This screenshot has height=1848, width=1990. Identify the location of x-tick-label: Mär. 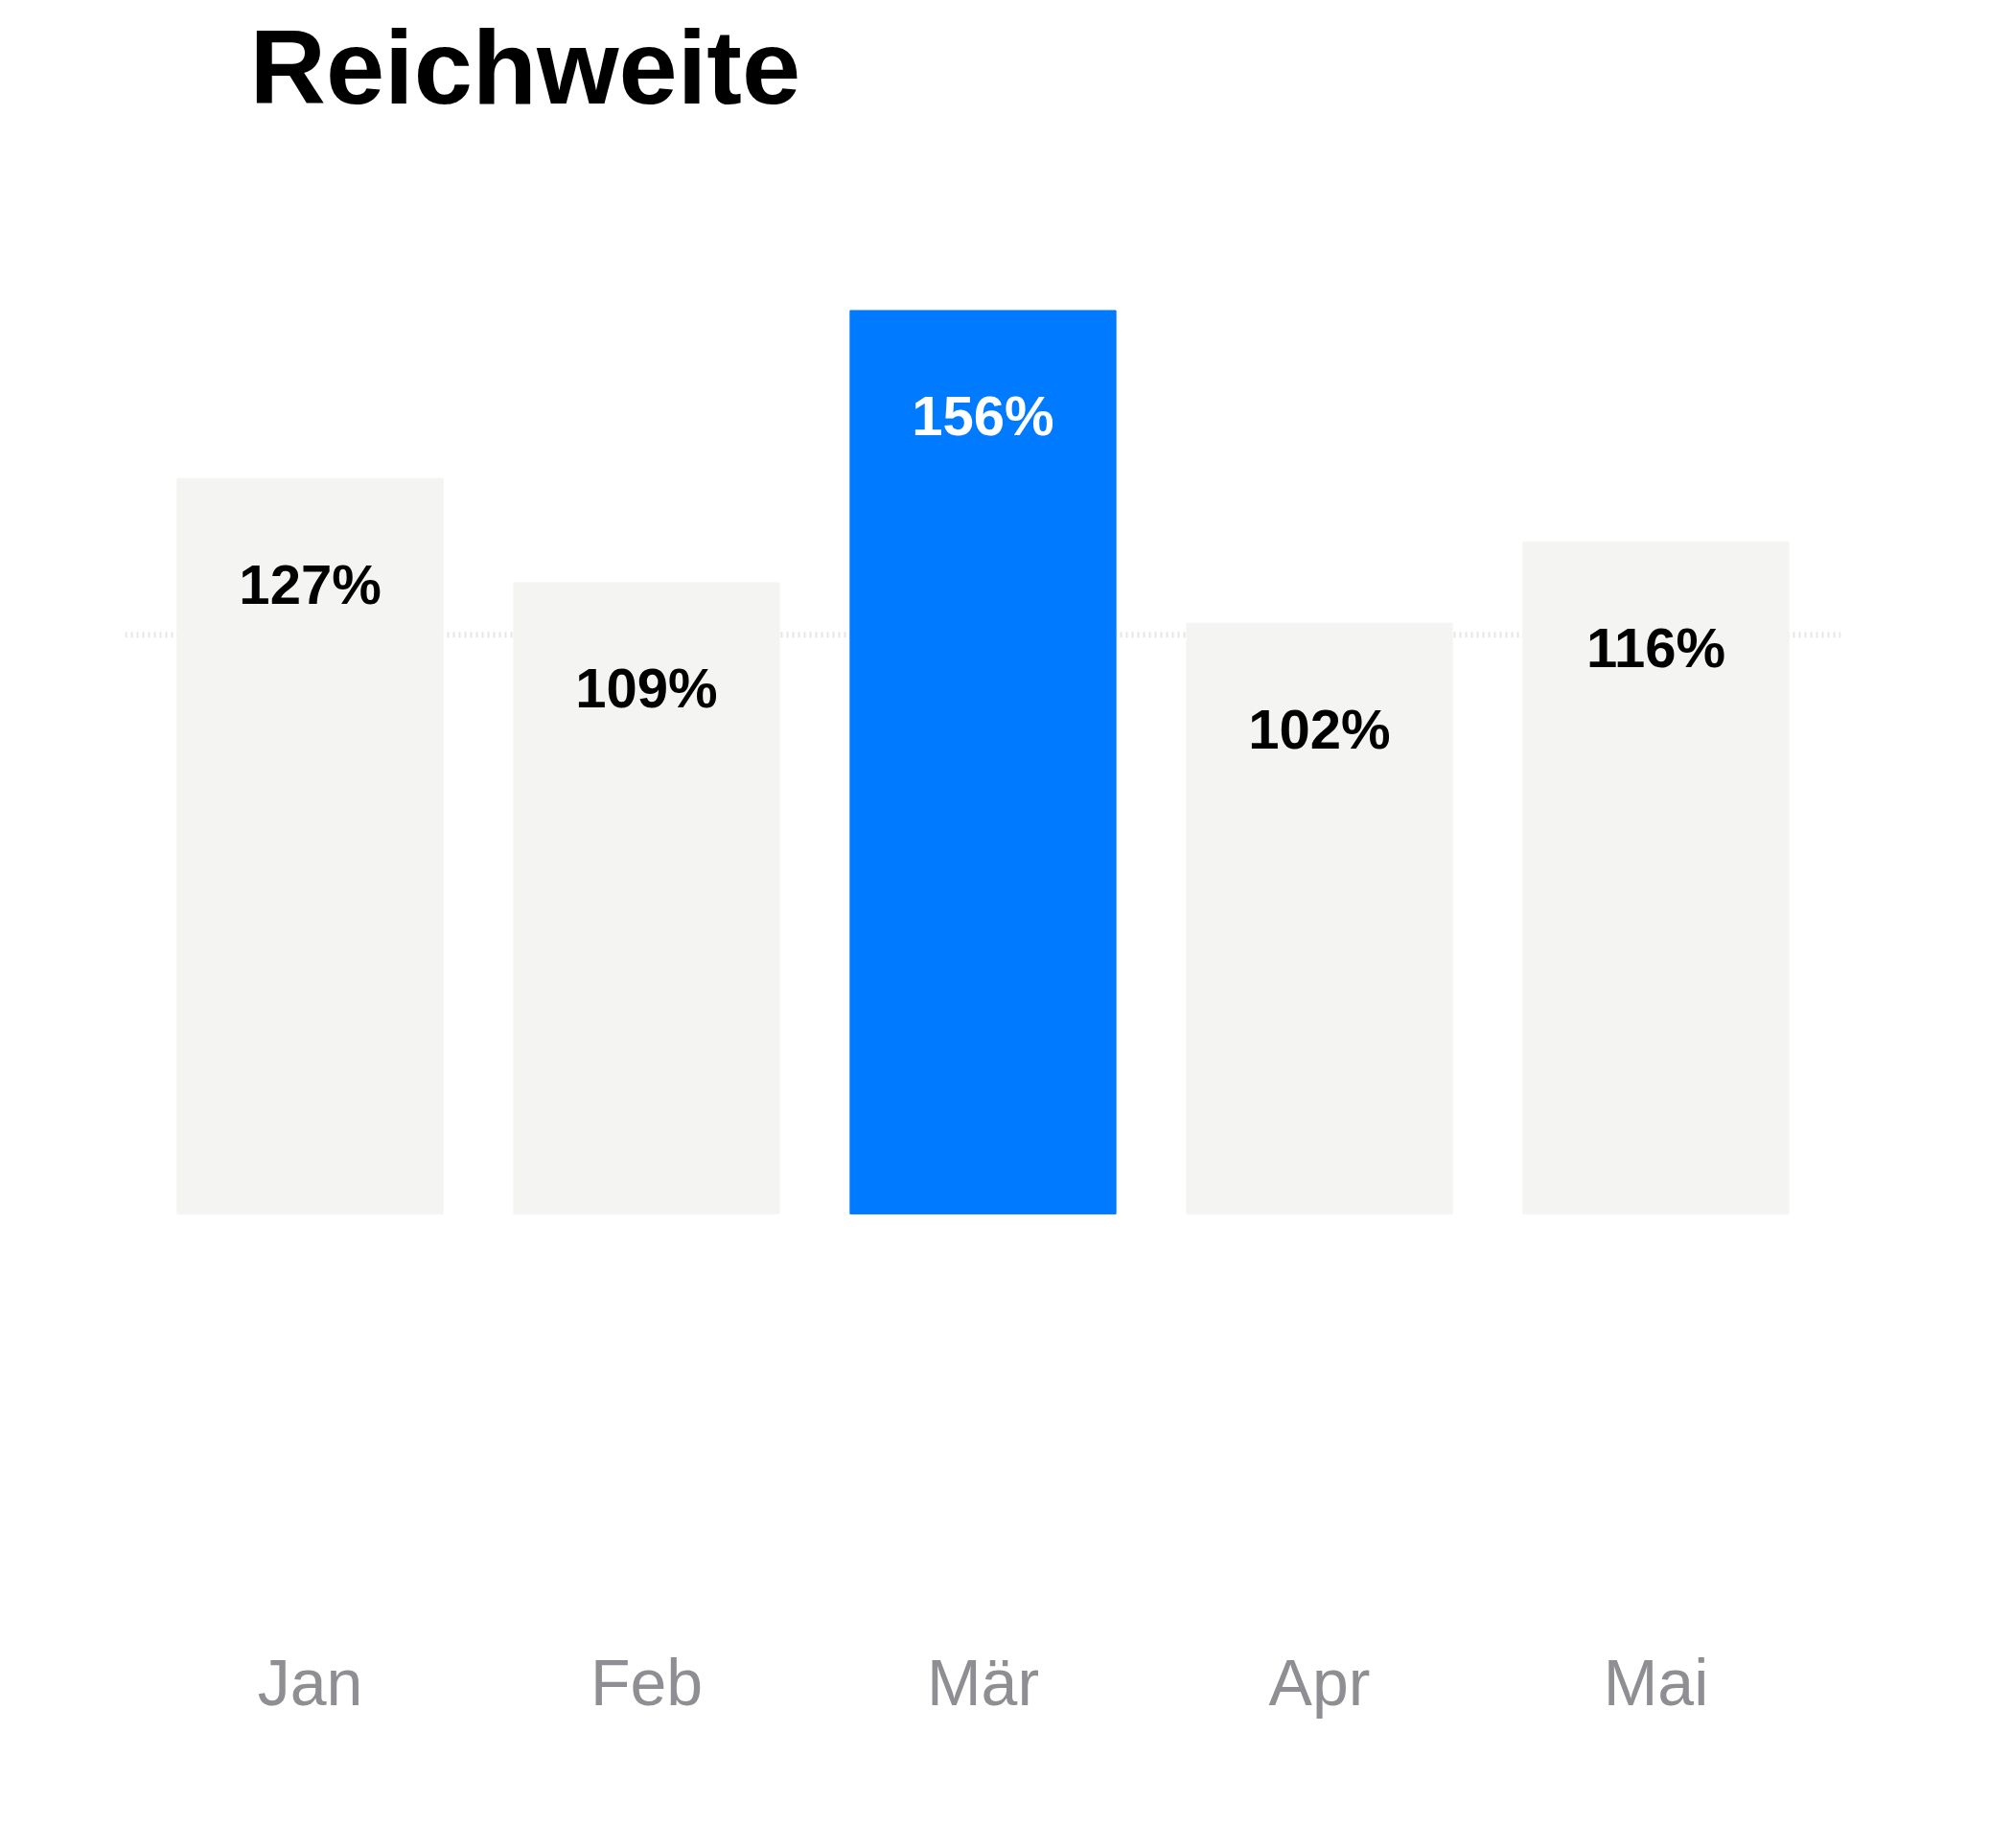
(983, 1682).